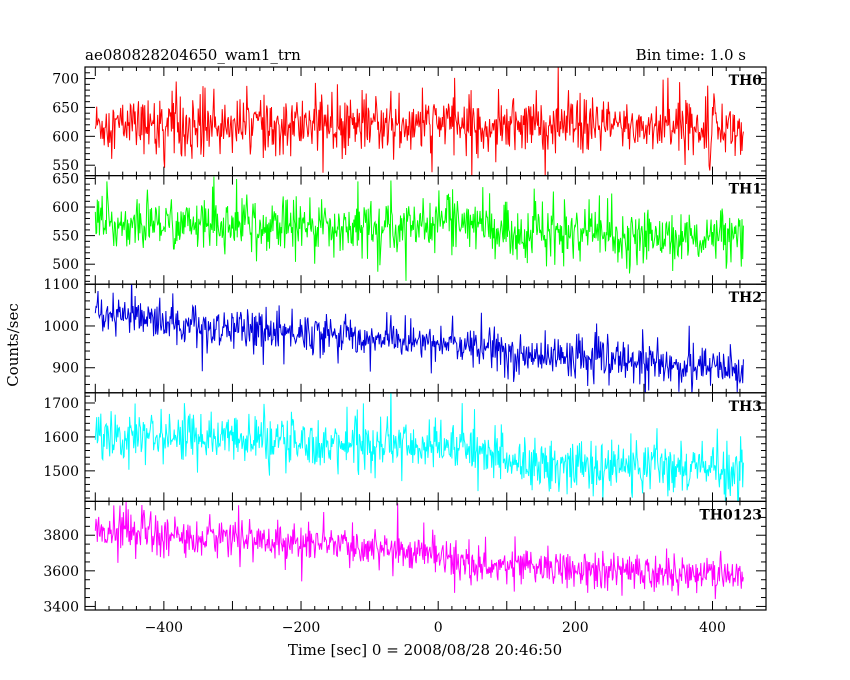 The image size is (850, 680). What do you see at coordinates (13, 345) in the screenshot?
I see `y-axis-label: Counts/sec` at bounding box center [13, 345].